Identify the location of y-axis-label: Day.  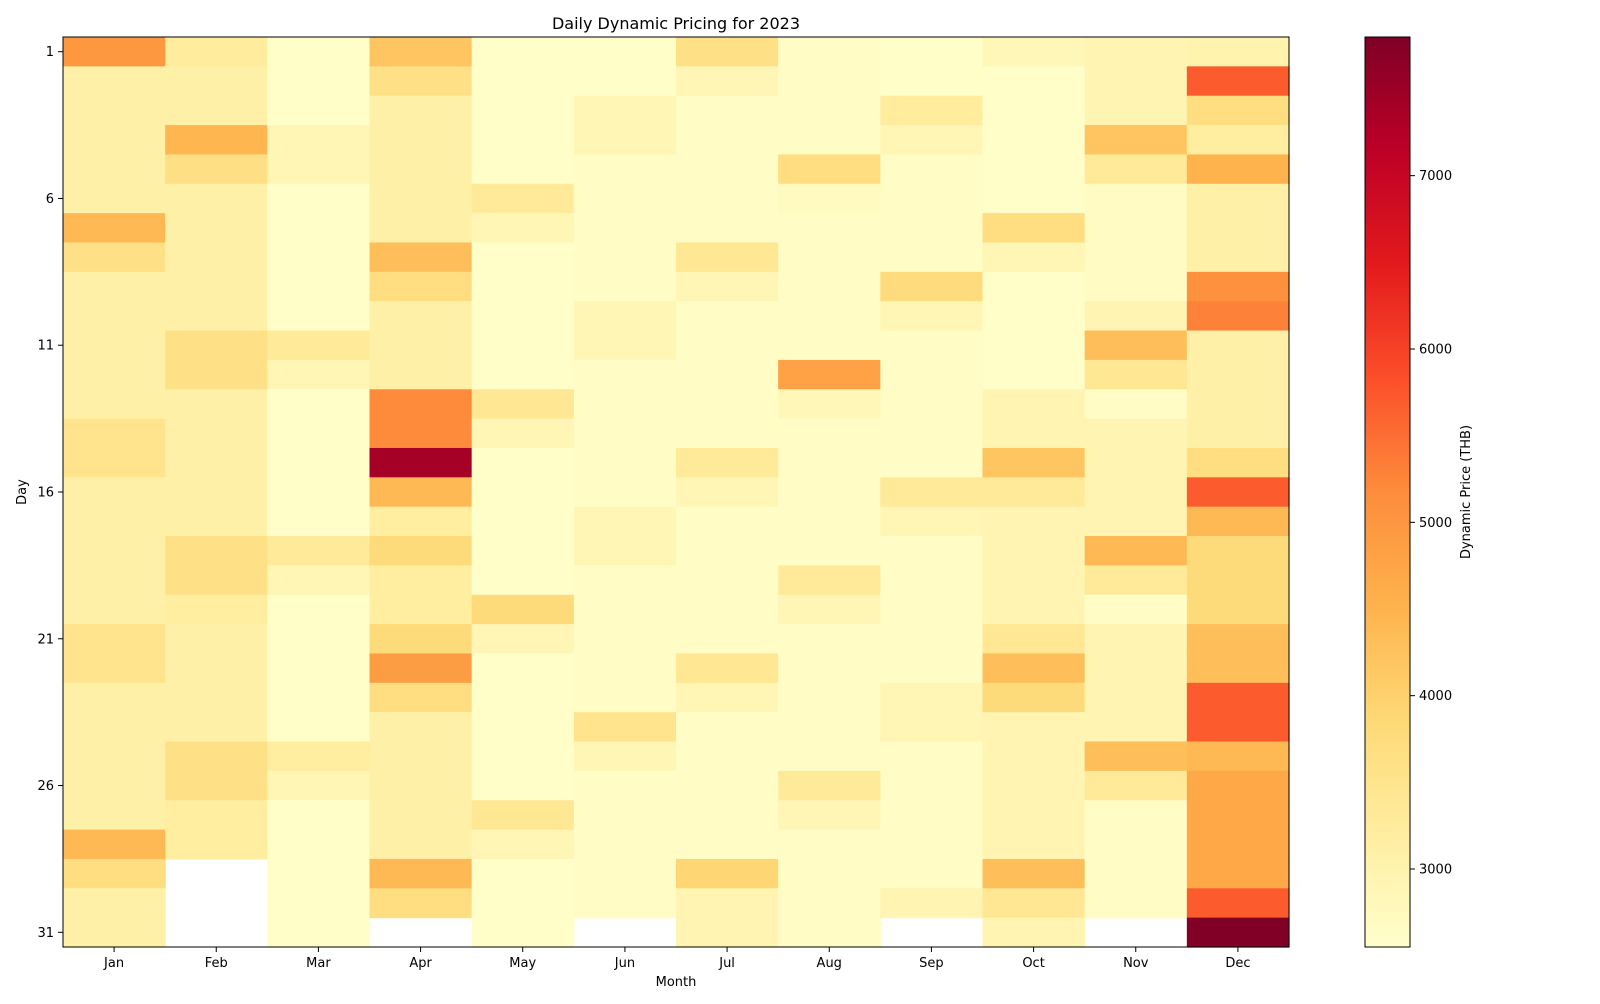
(22, 492).